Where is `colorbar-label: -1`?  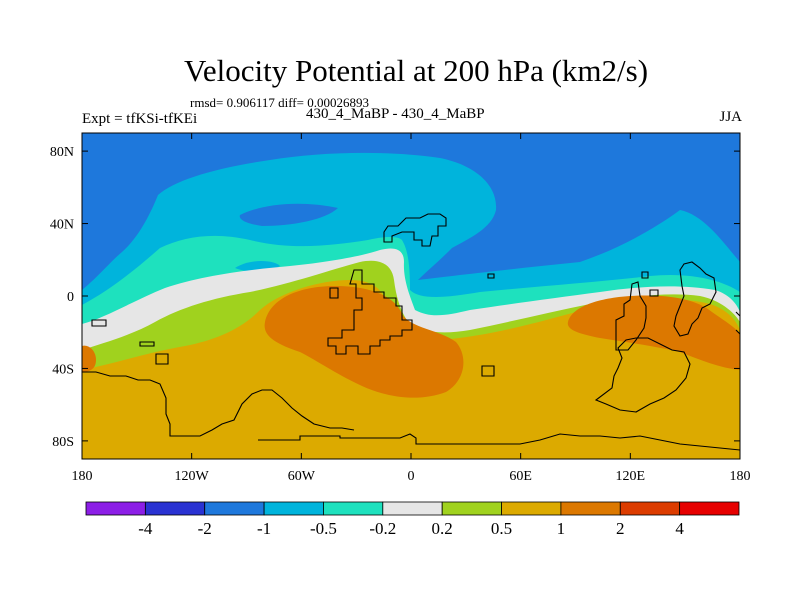
colorbar-label: -1 is located at coordinates (264, 528).